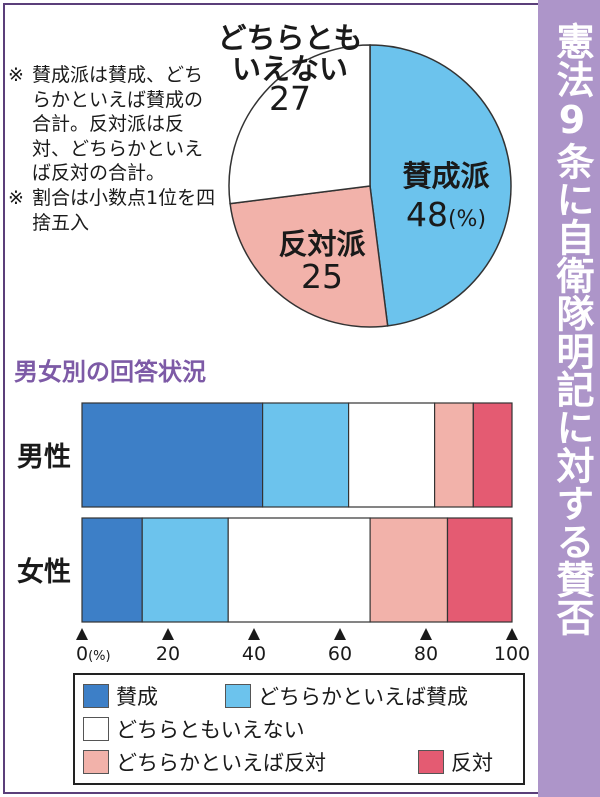  What do you see at coordinates (512, 654) in the screenshot?
I see `x-tick-label: 100` at bounding box center [512, 654].